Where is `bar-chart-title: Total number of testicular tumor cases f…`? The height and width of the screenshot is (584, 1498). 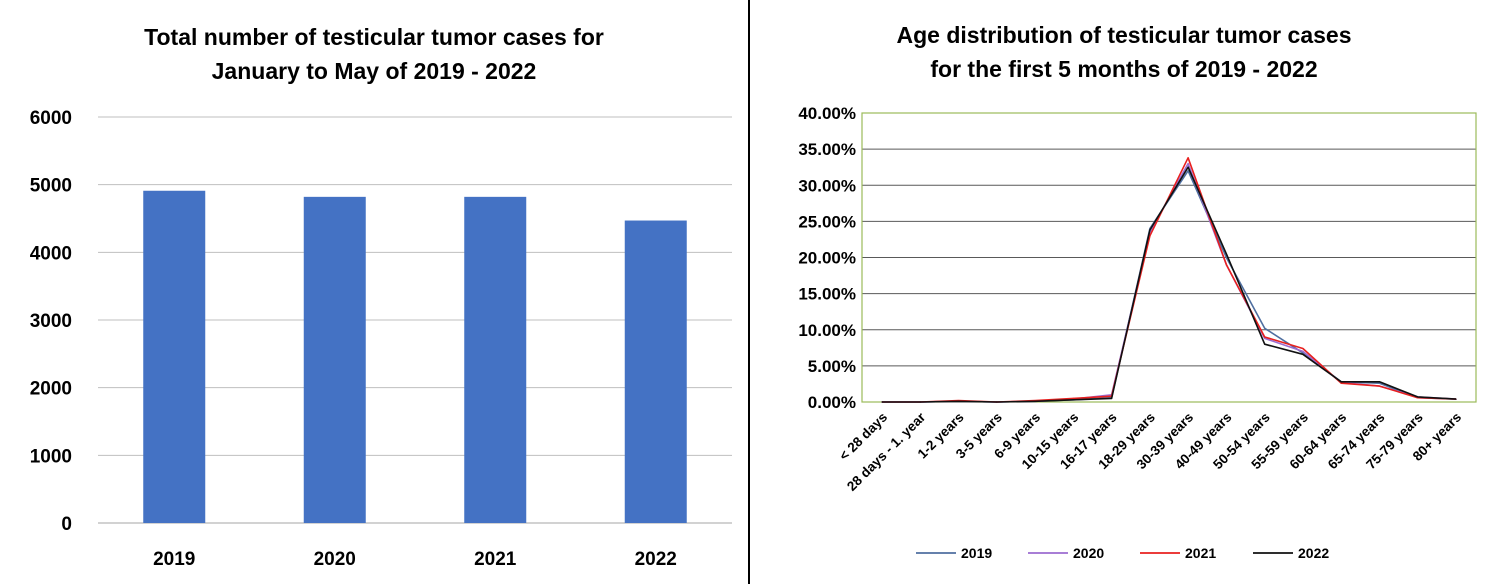
bar-chart-title: Total number of testicular tumor cases f… is located at coordinates (374, 54).